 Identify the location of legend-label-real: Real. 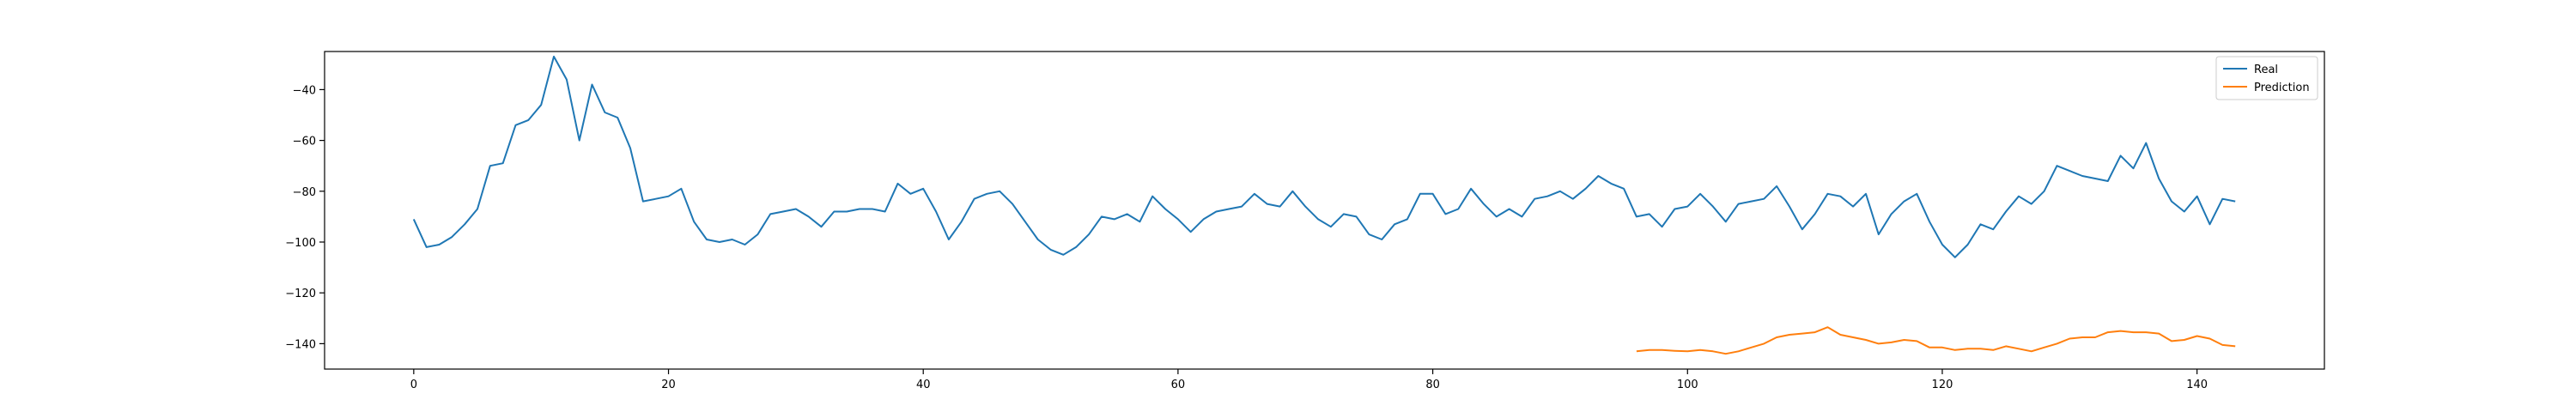
(2266, 70).